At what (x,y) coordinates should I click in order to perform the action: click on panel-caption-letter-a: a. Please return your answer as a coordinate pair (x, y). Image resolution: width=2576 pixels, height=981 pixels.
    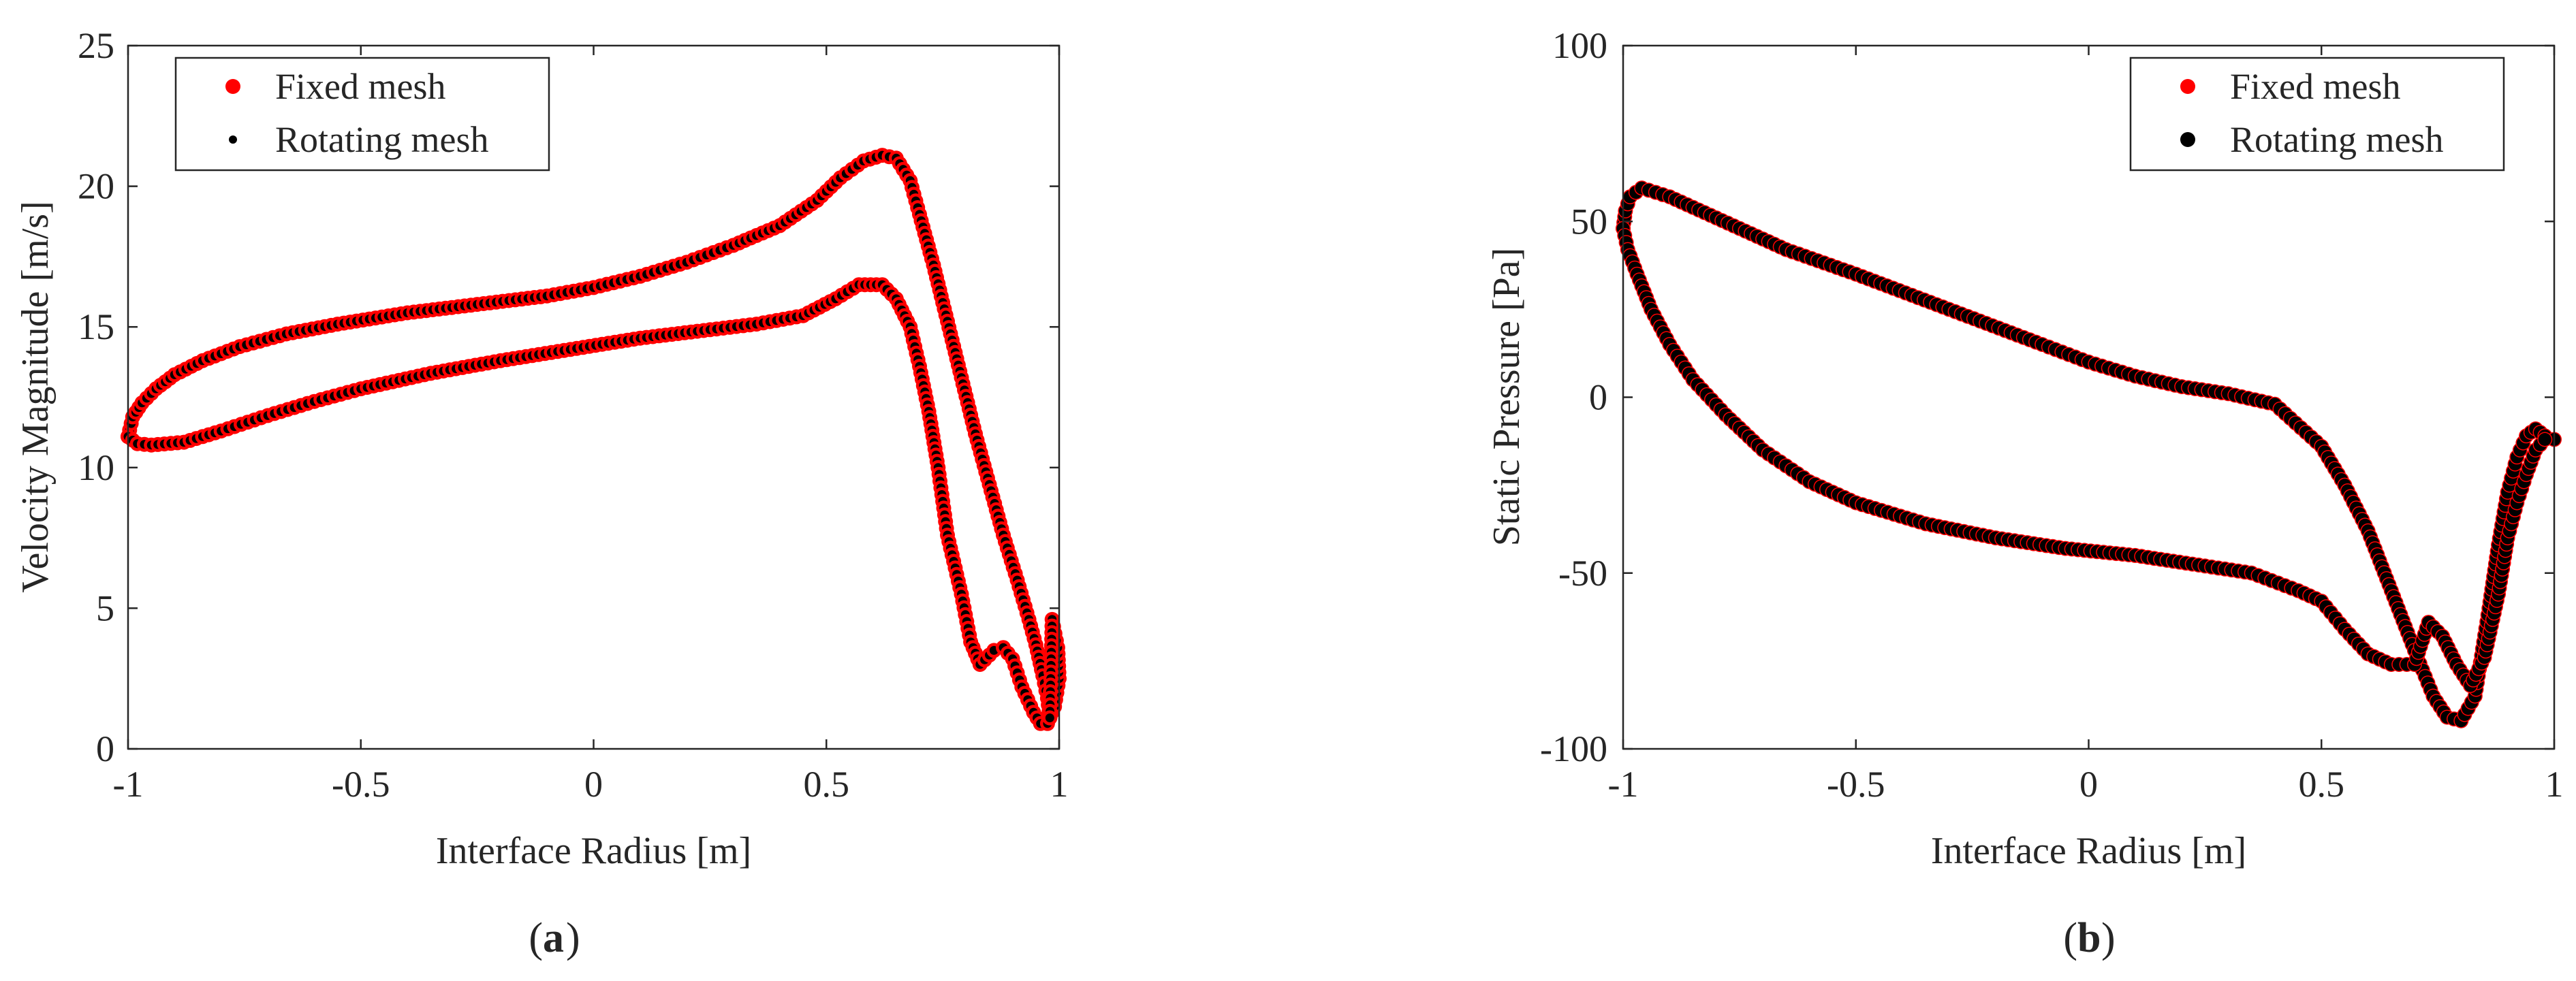
    Looking at the image, I should click on (553, 938).